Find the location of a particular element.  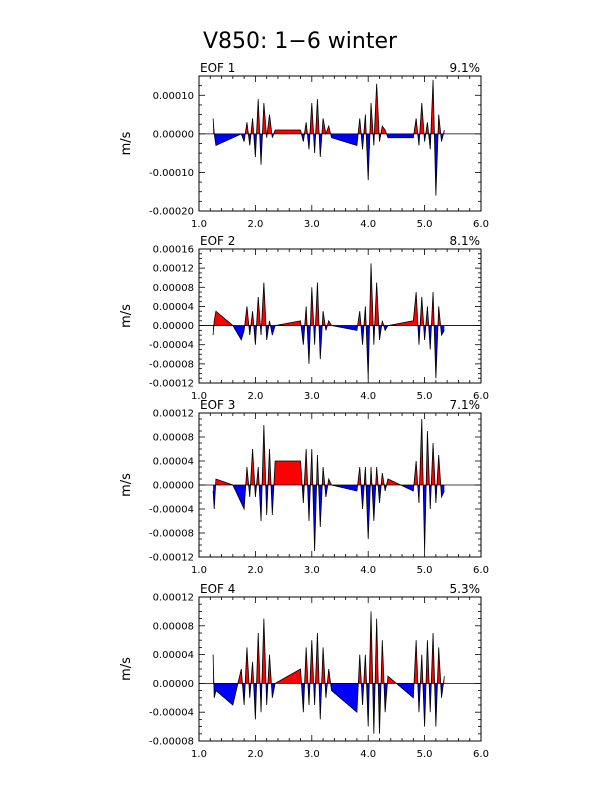

variance-label: 5.3% is located at coordinates (465, 589).